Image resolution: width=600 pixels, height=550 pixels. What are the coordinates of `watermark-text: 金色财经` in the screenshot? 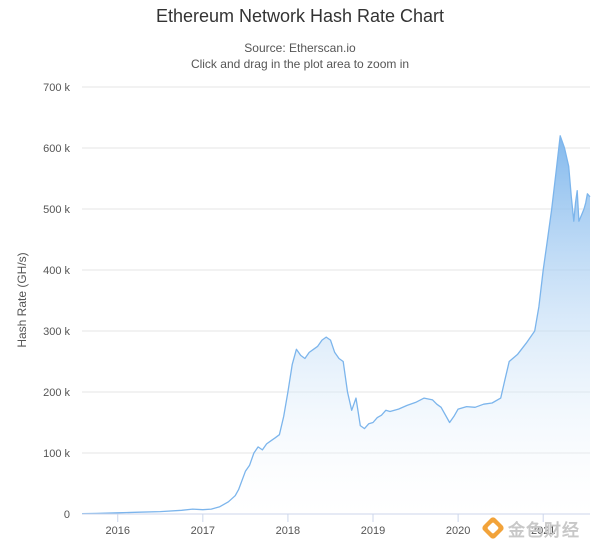 It's located at (544, 530).